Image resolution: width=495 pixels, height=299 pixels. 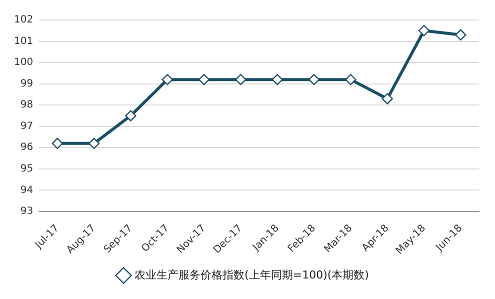 What do you see at coordinates (27, 126) in the screenshot?
I see `y-tick-label: 97` at bounding box center [27, 126].